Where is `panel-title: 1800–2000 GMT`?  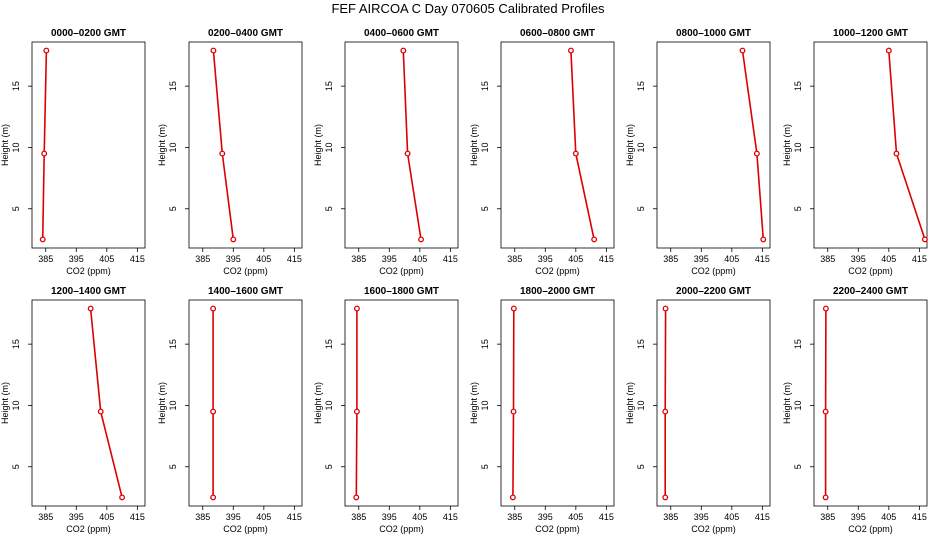 panel-title: 1800–2000 GMT is located at coordinates (557, 291).